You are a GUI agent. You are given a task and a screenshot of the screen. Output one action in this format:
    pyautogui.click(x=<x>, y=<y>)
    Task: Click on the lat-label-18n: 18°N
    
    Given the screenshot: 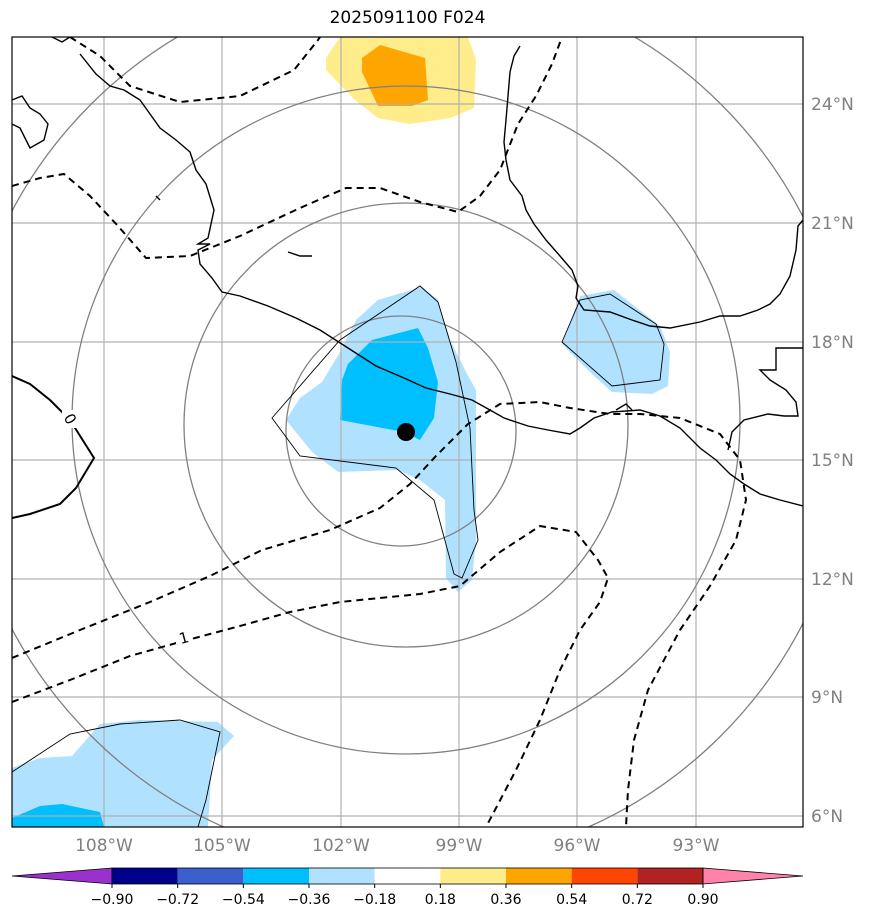 What is the action you would take?
    pyautogui.click(x=832, y=343)
    